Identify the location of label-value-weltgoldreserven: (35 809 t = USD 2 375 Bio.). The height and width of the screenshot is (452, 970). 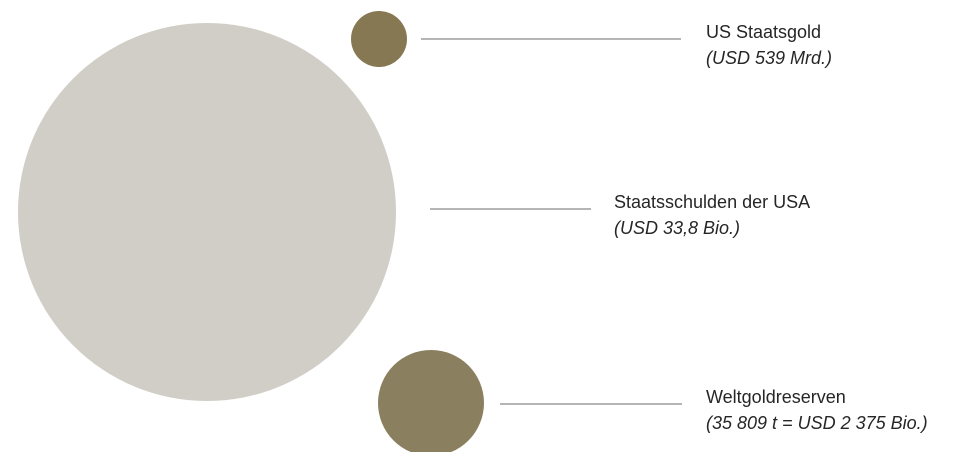
(817, 423).